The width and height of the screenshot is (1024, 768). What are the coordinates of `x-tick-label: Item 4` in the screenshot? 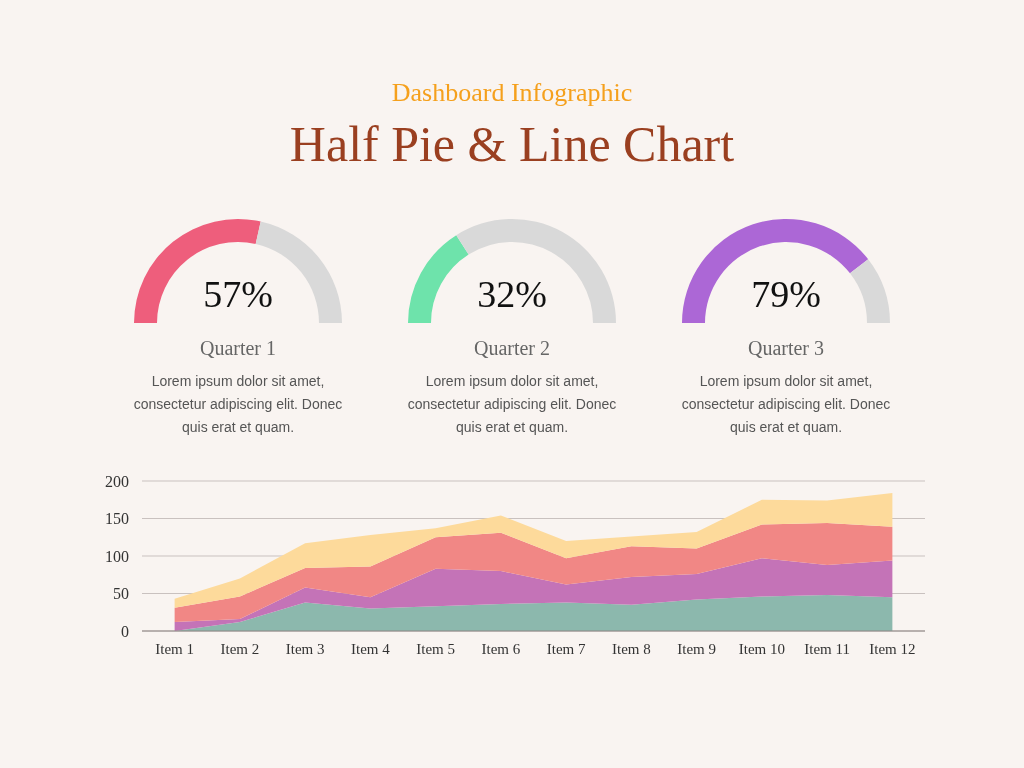 It's located at (371, 649).